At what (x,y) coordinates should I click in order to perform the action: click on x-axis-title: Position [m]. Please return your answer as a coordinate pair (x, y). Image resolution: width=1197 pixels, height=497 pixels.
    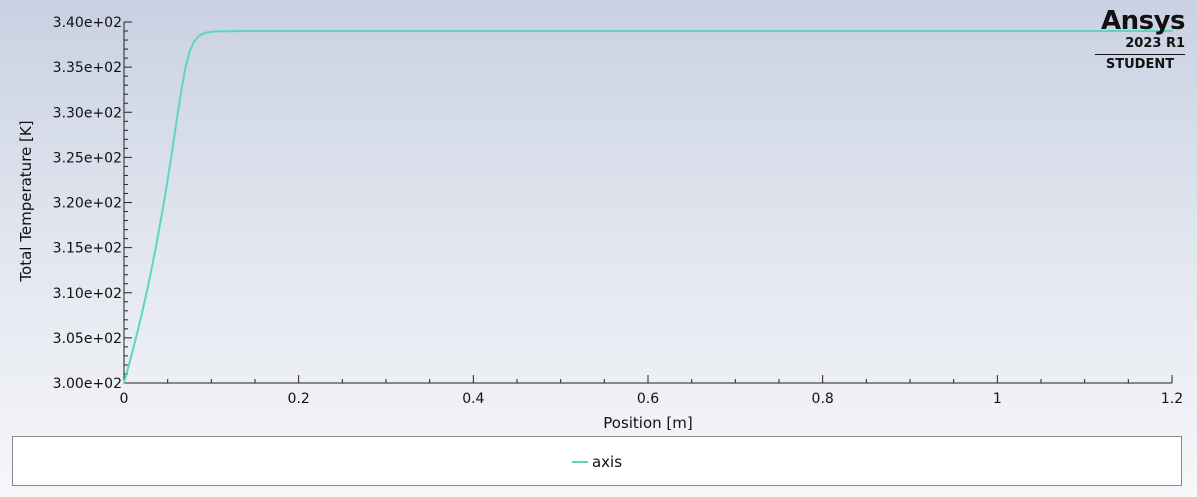
    Looking at the image, I should click on (648, 423).